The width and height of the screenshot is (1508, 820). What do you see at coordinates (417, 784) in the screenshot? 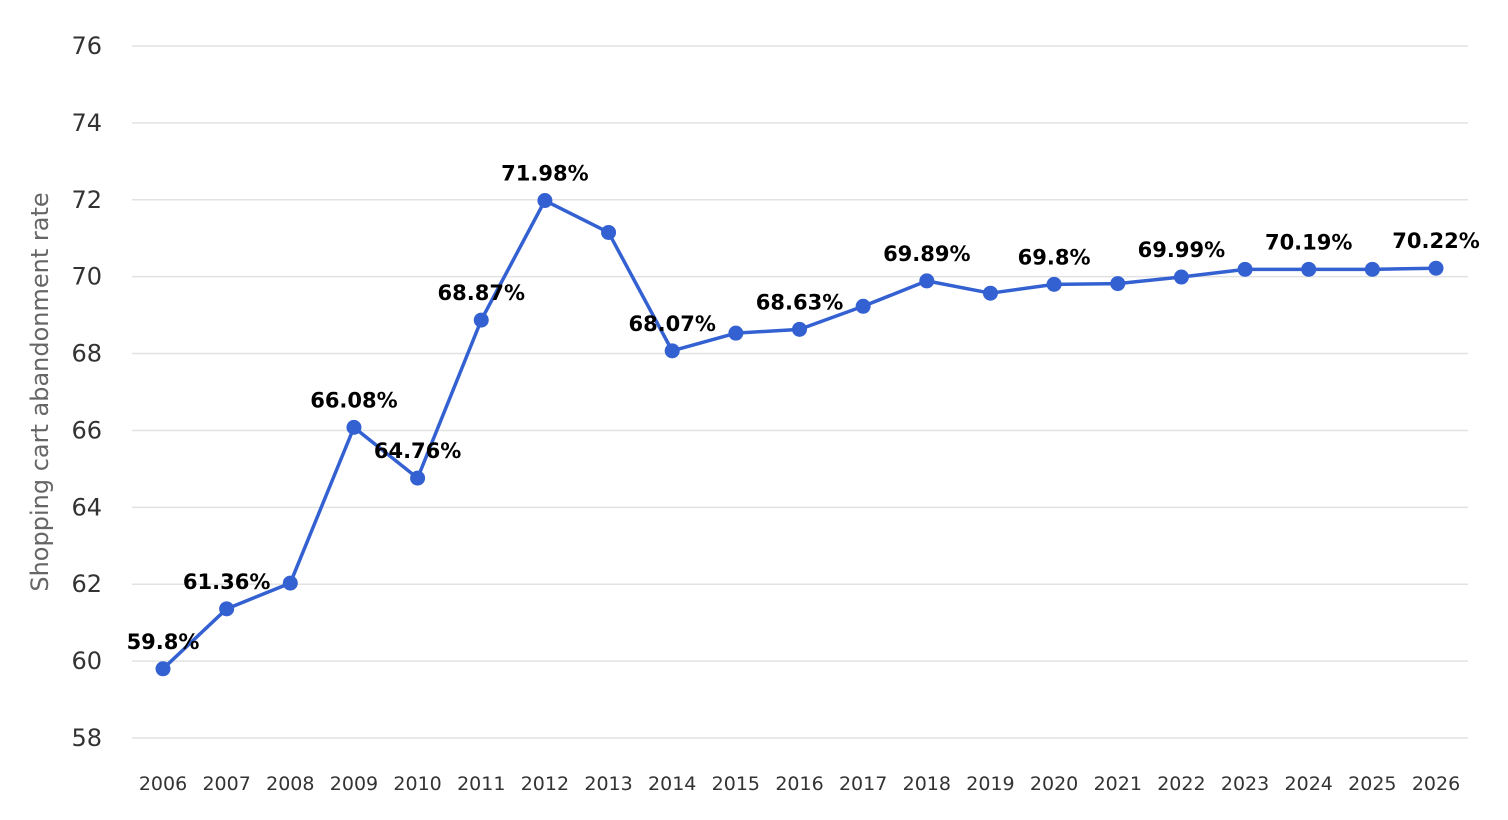
I see `x-tick-label: 2010` at bounding box center [417, 784].